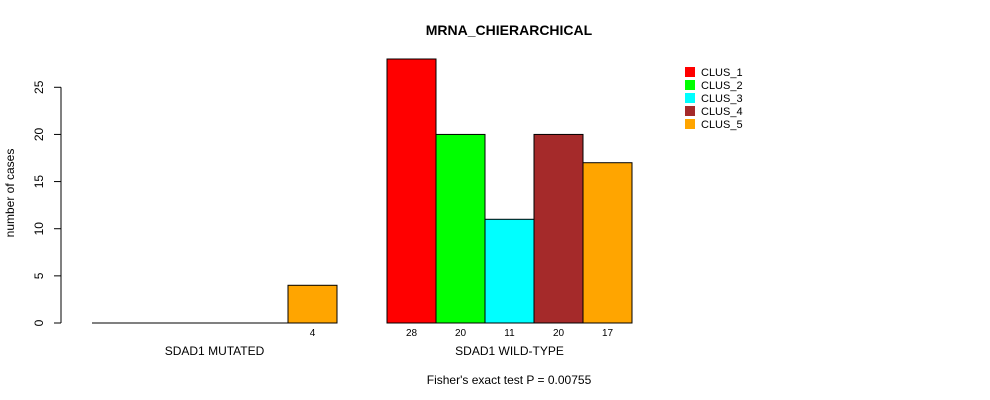 The width and height of the screenshot is (990, 400). I want to click on group-label: SDAD1 MUTATED, so click(215, 351).